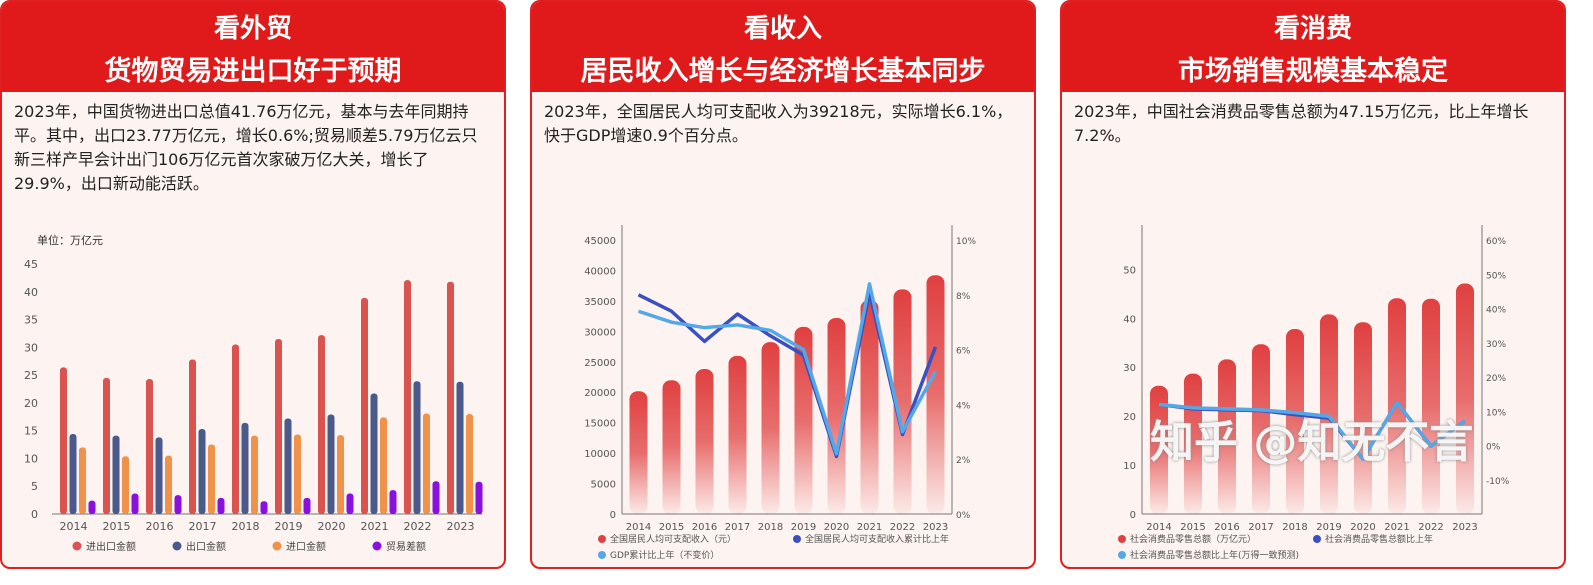 Image resolution: width=1593 pixels, height=585 pixels. I want to click on y-tick-label: 50, so click(1129, 270).